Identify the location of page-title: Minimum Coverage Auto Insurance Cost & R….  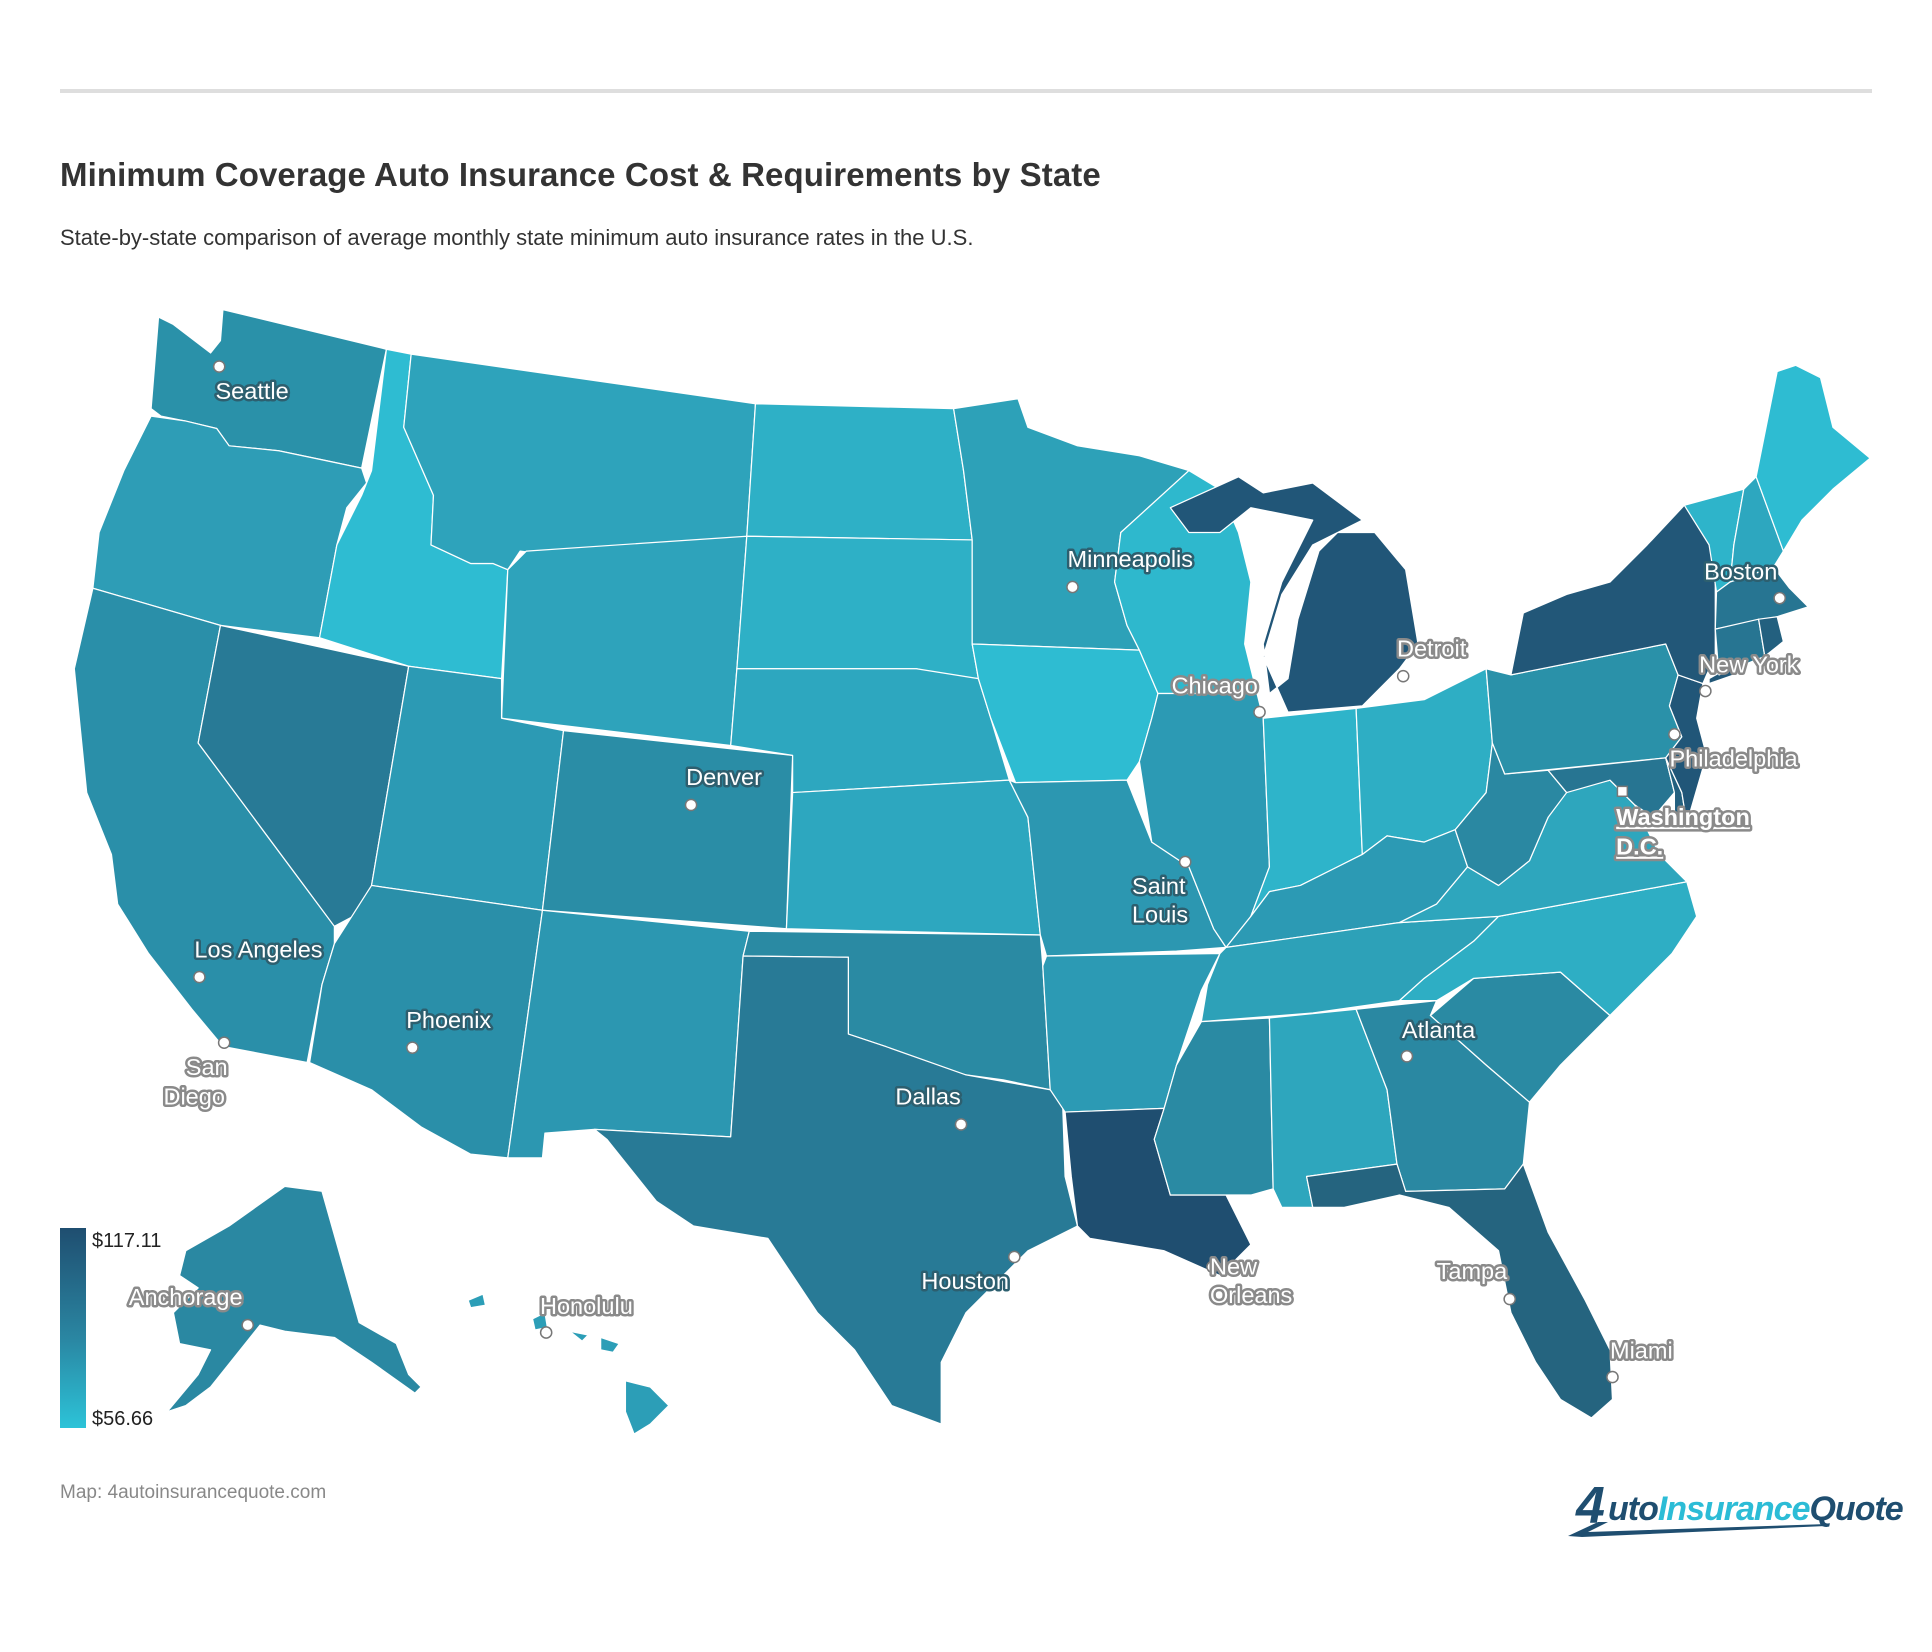
(580, 174).